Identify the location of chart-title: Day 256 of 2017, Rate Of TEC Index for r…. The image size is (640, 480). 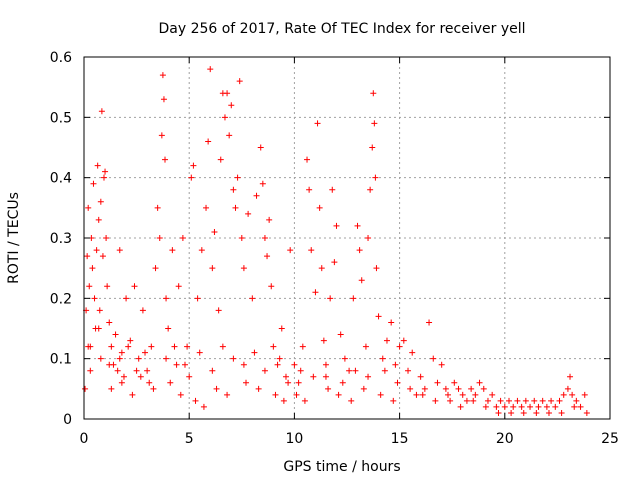
(341, 29).